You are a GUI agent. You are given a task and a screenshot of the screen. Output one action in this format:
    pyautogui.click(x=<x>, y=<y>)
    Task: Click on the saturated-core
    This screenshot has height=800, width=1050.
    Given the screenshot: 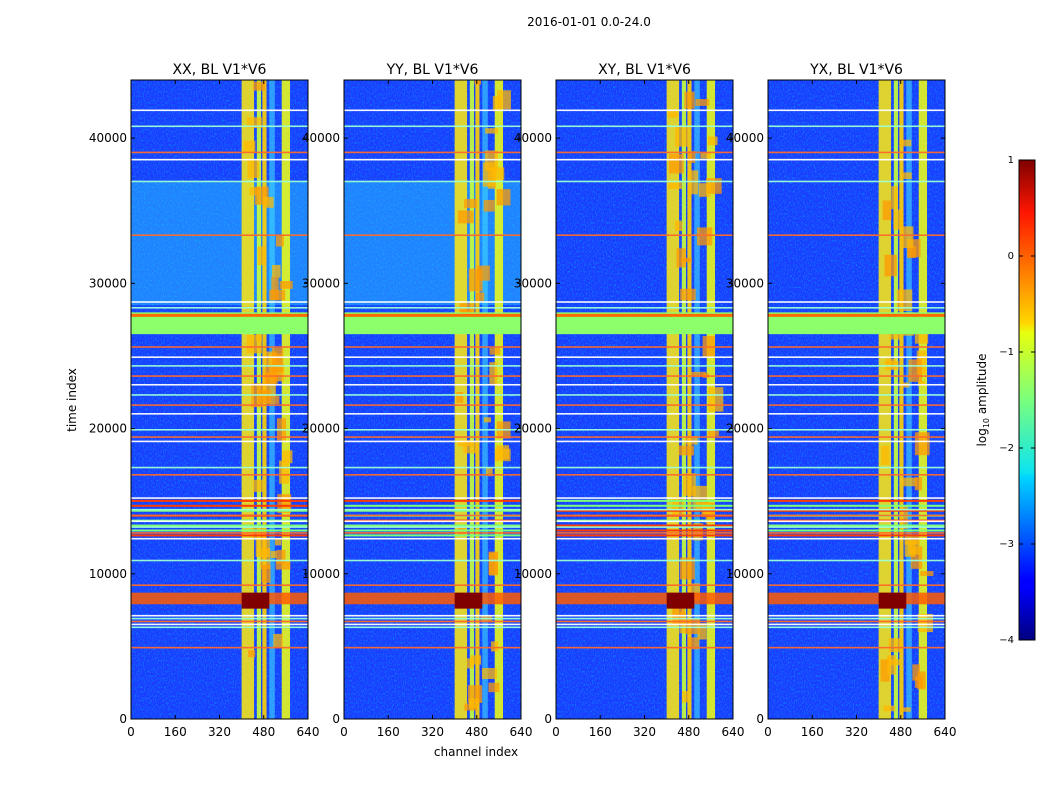 What is the action you would take?
    pyautogui.click(x=255, y=600)
    